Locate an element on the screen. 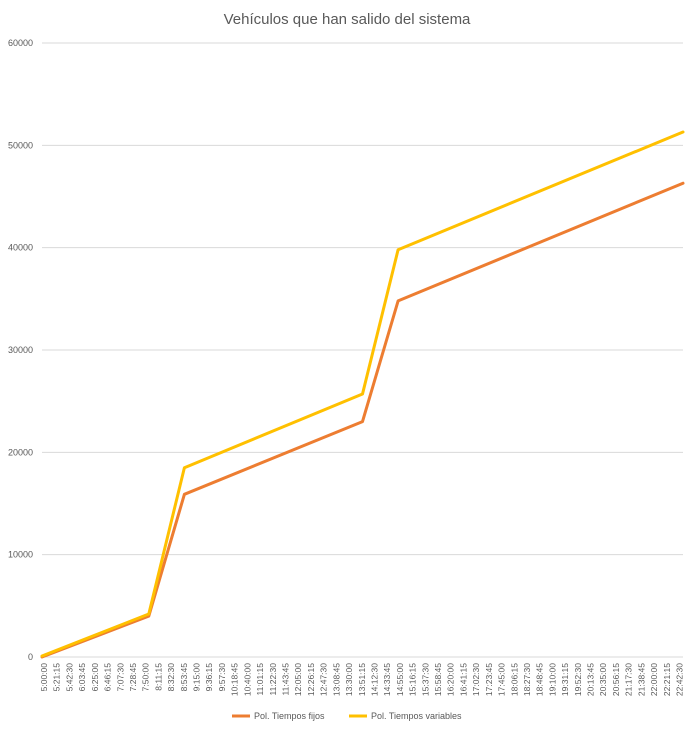  y-tick-label: 0 is located at coordinates (30, 657).